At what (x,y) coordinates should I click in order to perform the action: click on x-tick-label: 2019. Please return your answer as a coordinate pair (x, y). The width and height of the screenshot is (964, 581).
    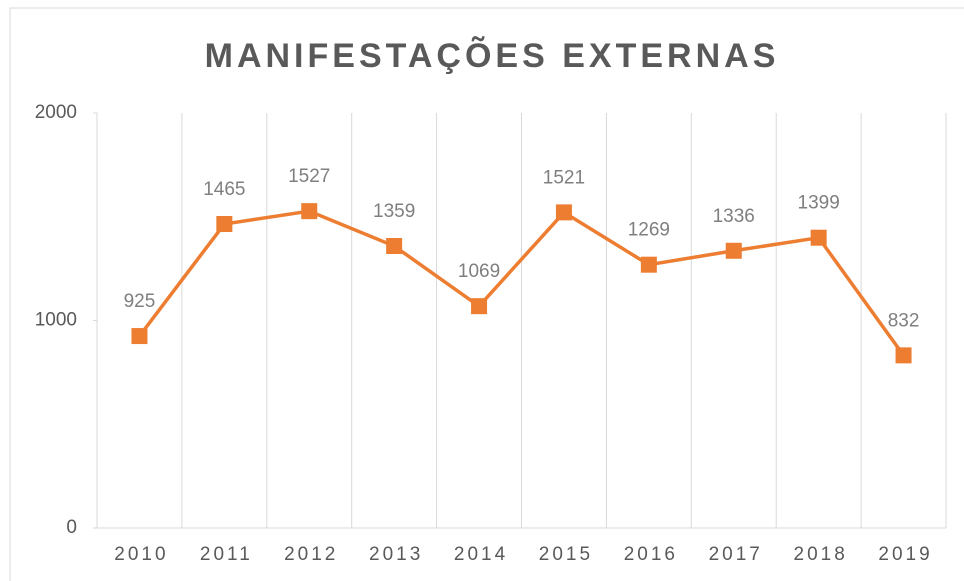
    Looking at the image, I should click on (905, 554).